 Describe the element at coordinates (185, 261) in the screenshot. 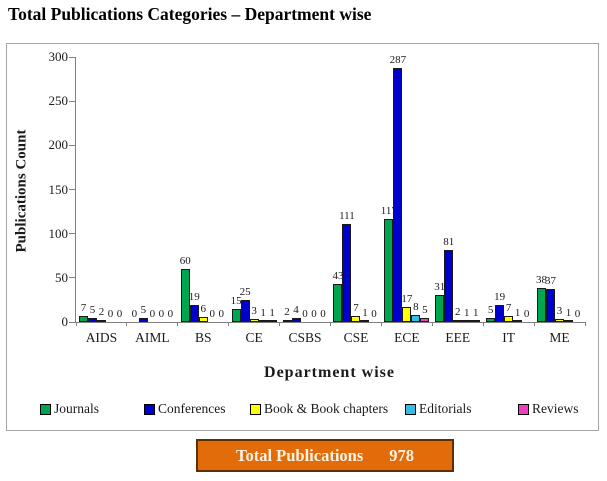

I see `bar-value-label: 60` at that location.